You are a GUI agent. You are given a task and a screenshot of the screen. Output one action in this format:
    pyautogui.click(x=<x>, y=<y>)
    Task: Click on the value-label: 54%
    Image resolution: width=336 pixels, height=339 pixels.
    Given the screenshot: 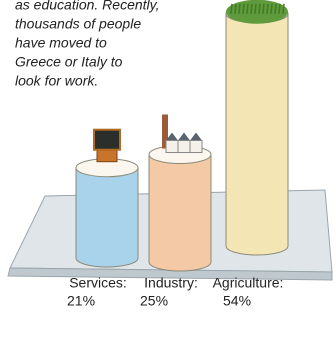 What is the action you would take?
    pyautogui.click(x=237, y=301)
    